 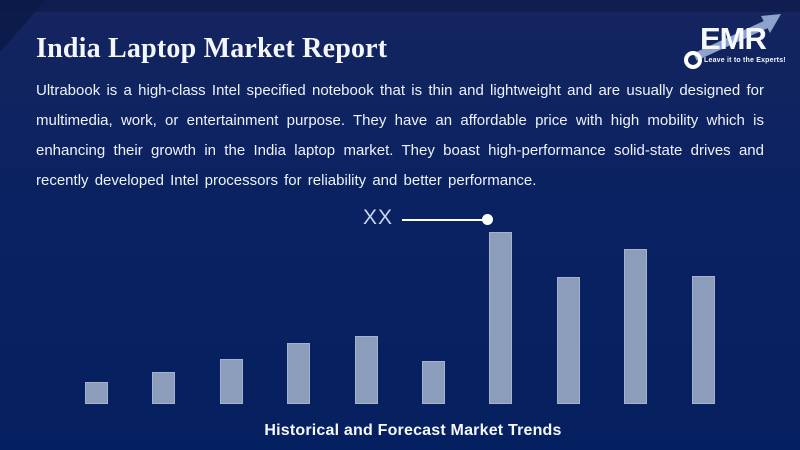 What do you see at coordinates (693, 60) in the screenshot?
I see `ring-icon` at bounding box center [693, 60].